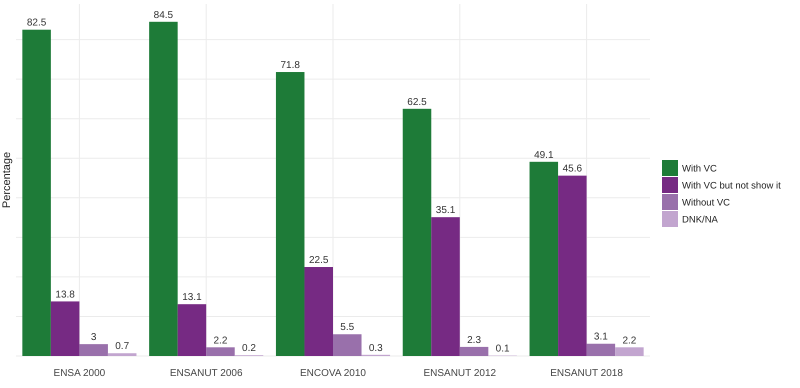 This screenshot has height=388, width=800. I want to click on data-label: 62.5, so click(417, 102).